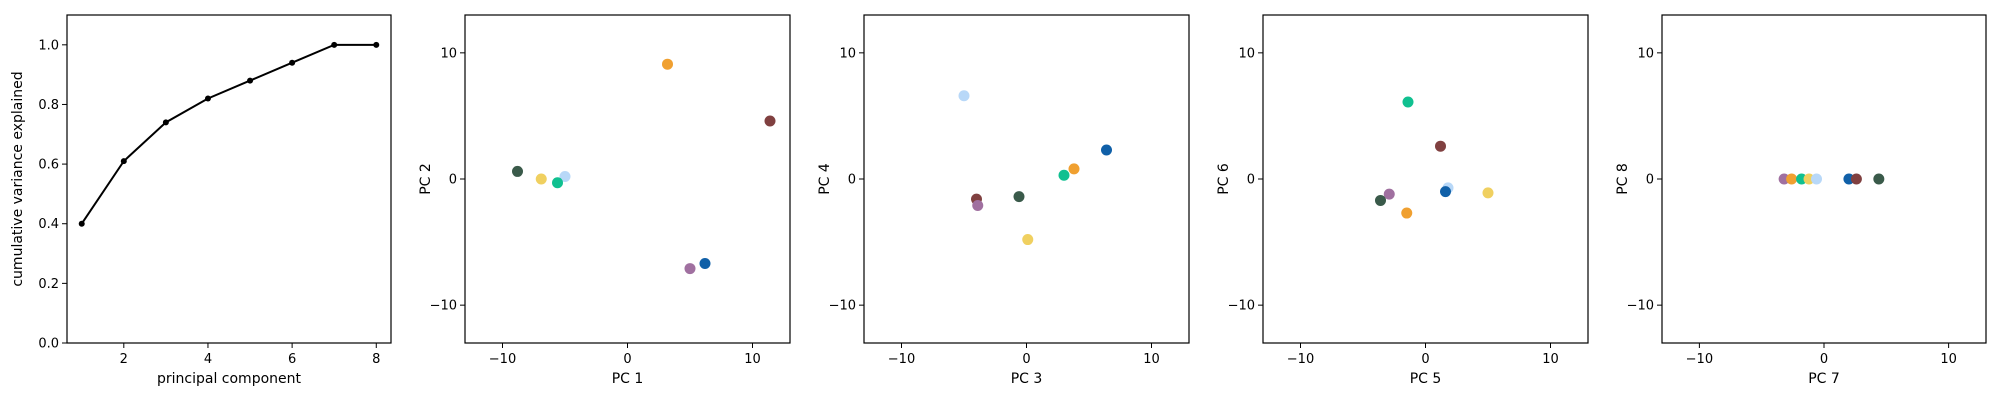  What do you see at coordinates (1623, 179) in the screenshot?
I see `y-axis-label: PC 8` at bounding box center [1623, 179].